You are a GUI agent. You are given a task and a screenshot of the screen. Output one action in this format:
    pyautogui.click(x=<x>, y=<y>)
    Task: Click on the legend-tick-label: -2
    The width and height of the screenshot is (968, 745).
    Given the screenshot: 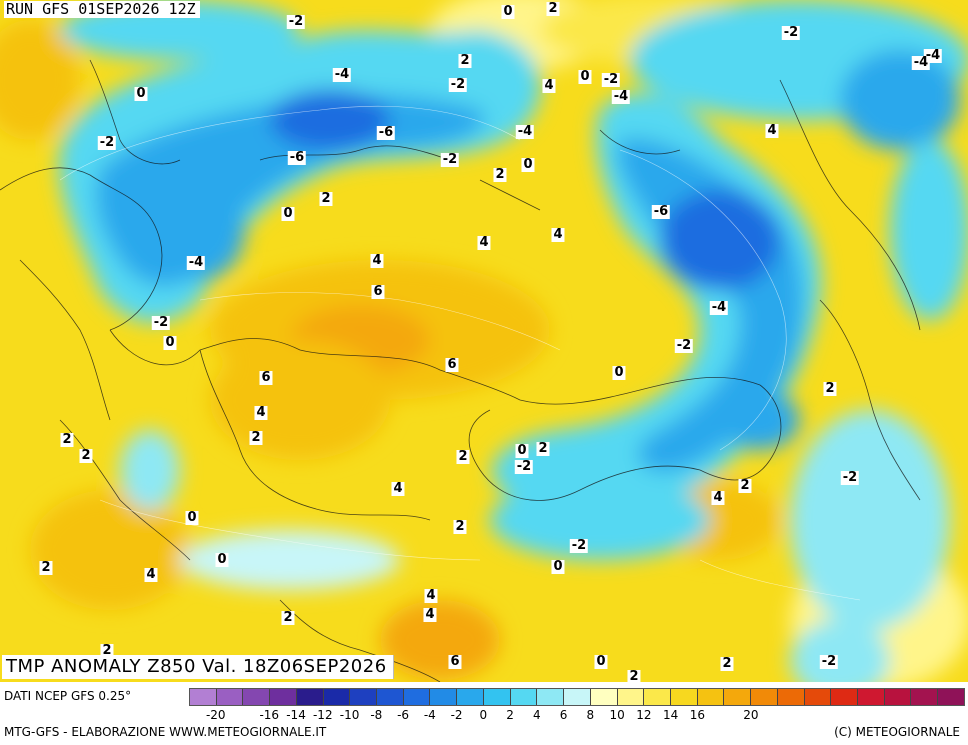 What is the action you would take?
    pyautogui.click(x=456, y=715)
    